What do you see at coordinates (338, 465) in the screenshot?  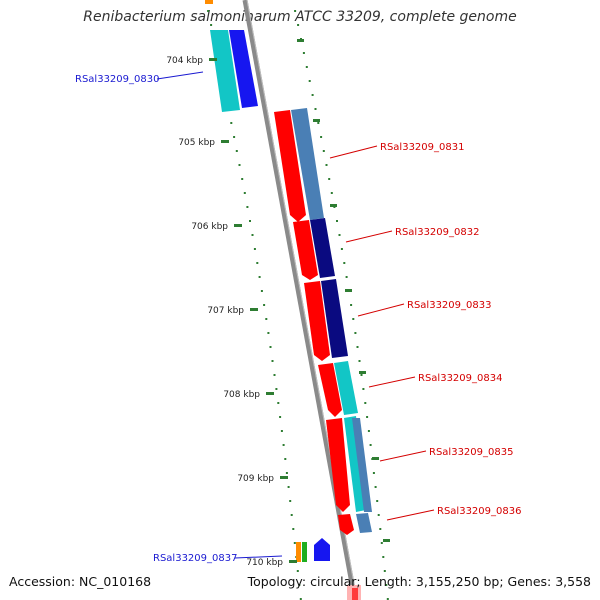 I see `gene-0835-cds-red` at bounding box center [338, 465].